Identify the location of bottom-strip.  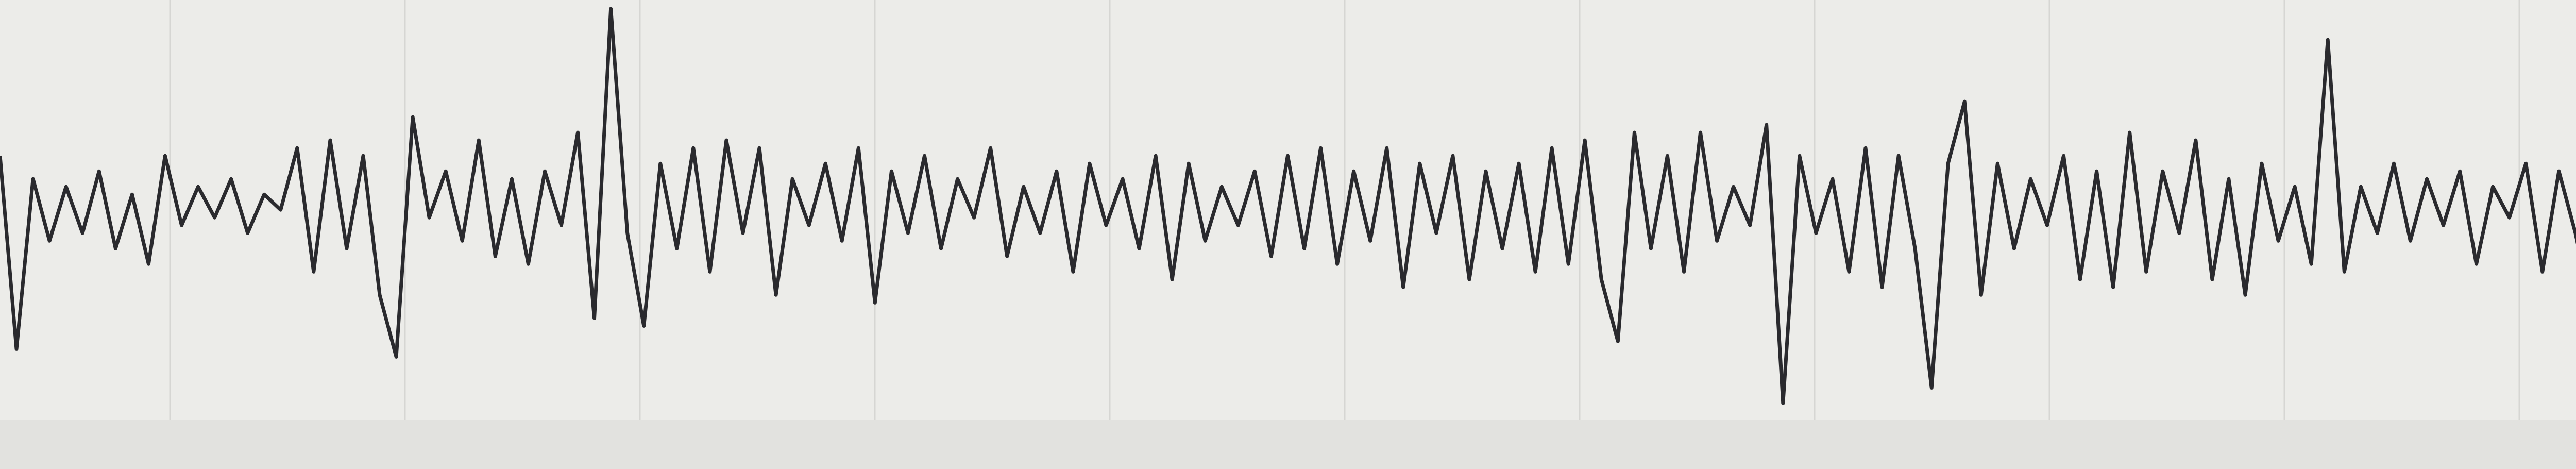
(1288, 444).